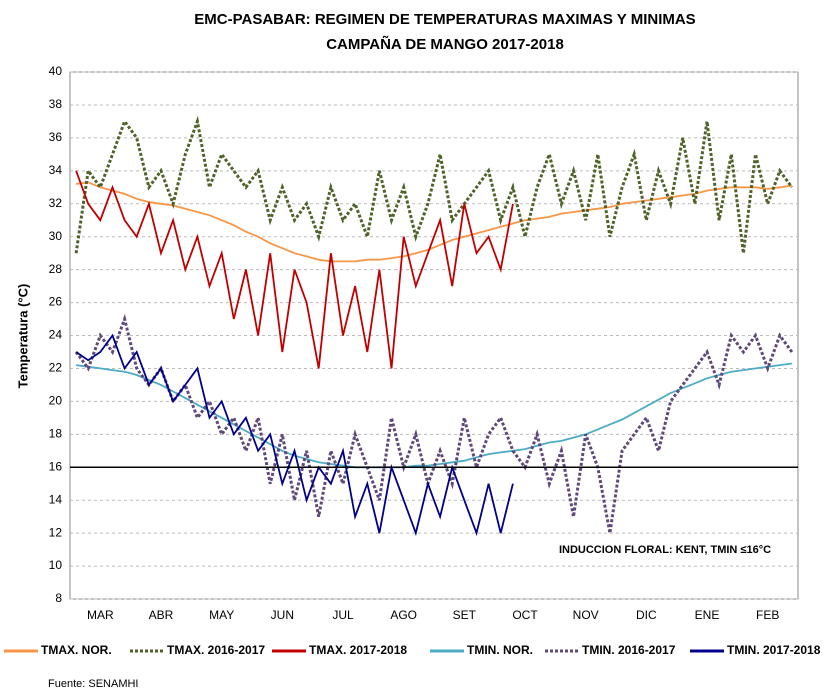 The height and width of the screenshot is (696, 829). What do you see at coordinates (56, 565) in the screenshot?
I see `y-tick-label: 10` at bounding box center [56, 565].